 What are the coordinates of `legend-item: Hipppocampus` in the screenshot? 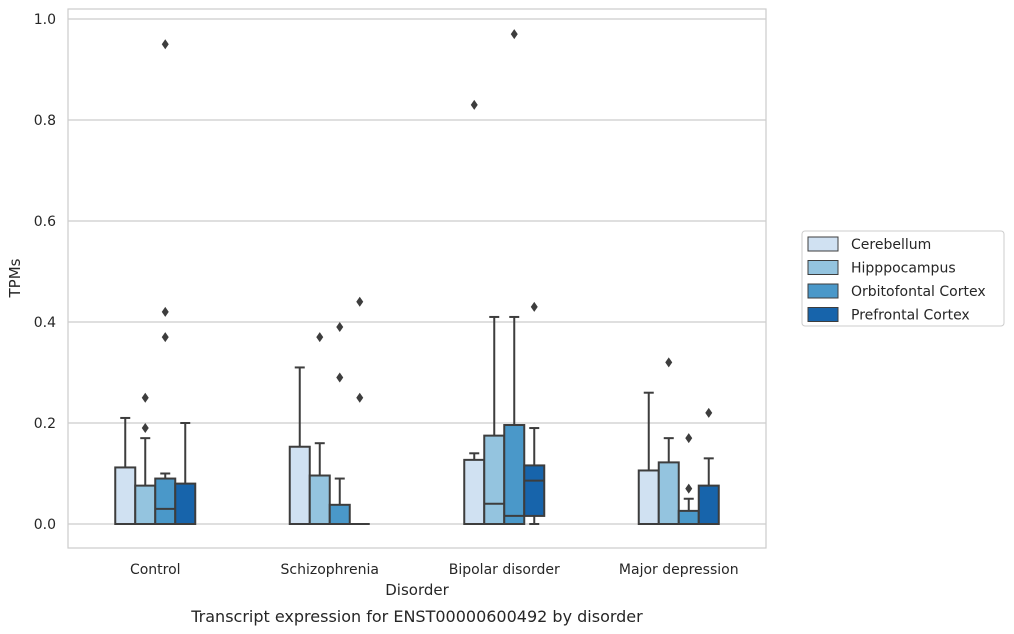 It's located at (881, 268).